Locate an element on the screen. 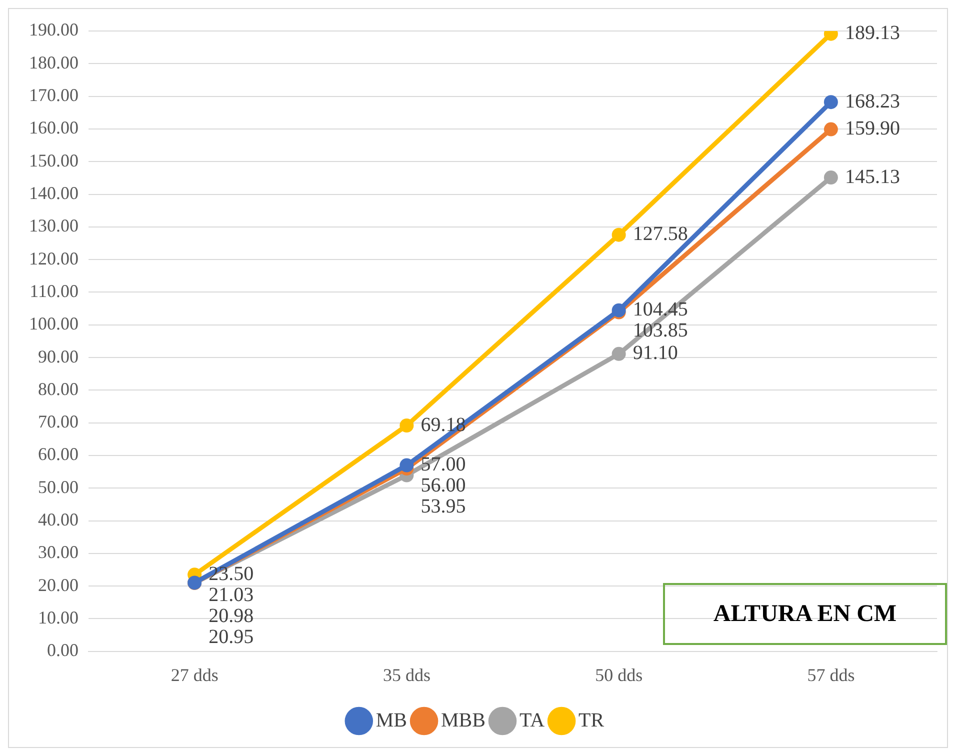  y-tick-label: 0.00 is located at coordinates (62, 650).